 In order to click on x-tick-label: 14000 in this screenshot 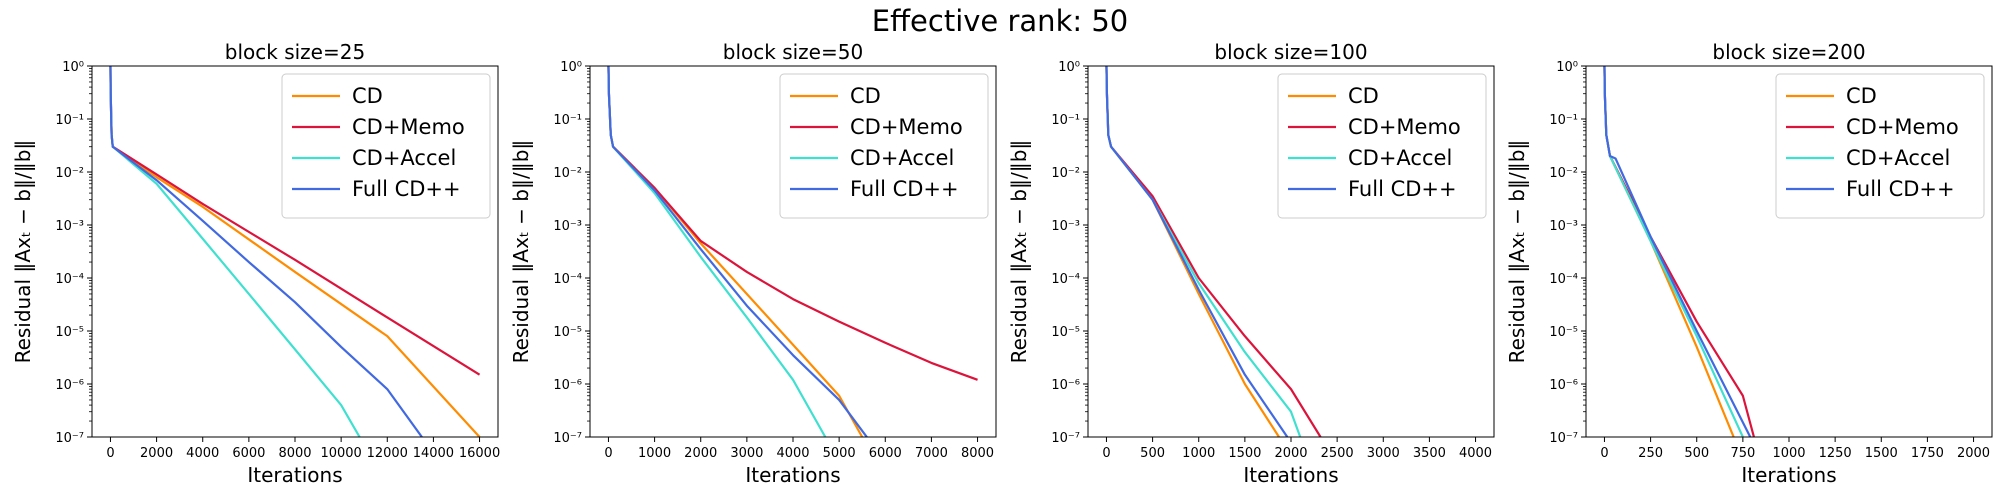, I will do `click(433, 453)`.